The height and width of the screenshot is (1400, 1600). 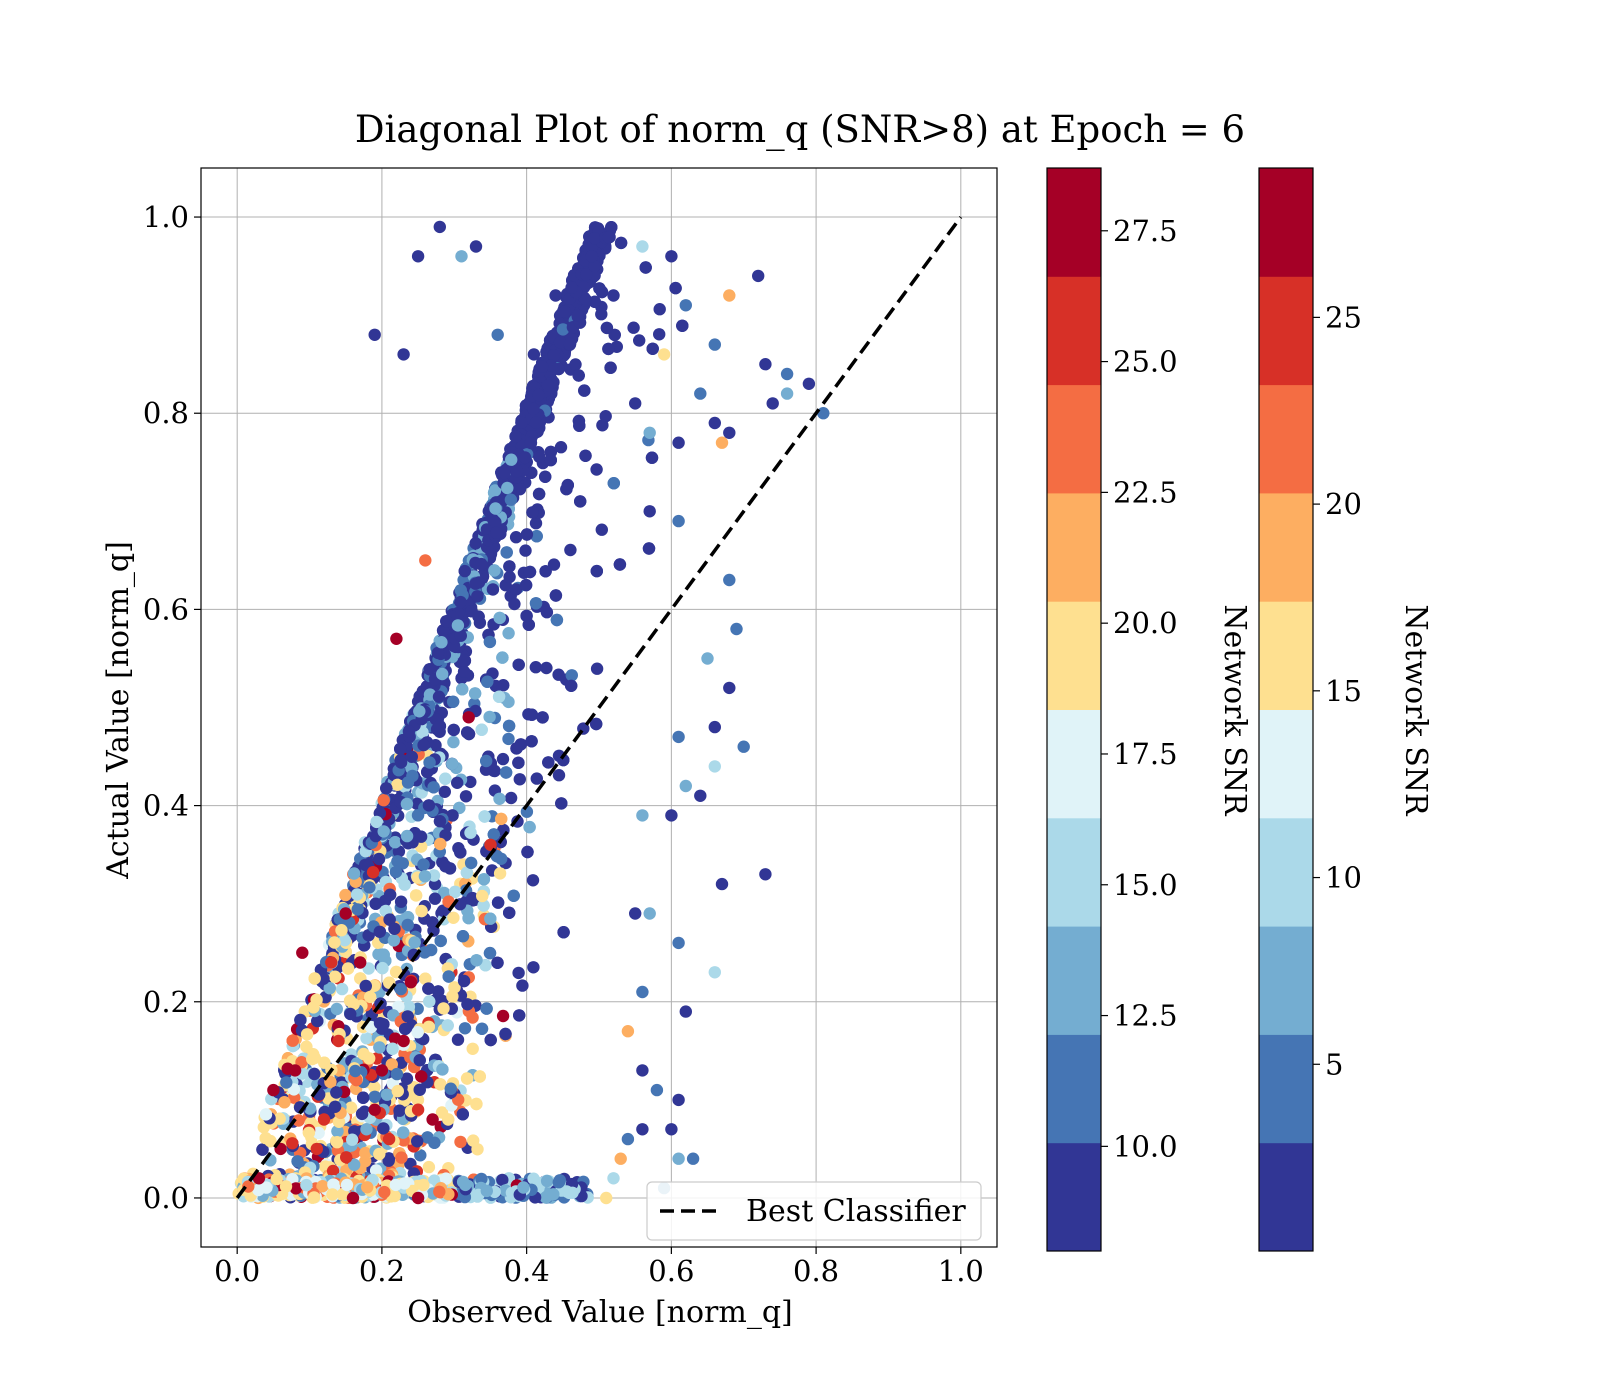 What do you see at coordinates (1074, 1089) in the screenshot?
I see `colorbar-1-segment` at bounding box center [1074, 1089].